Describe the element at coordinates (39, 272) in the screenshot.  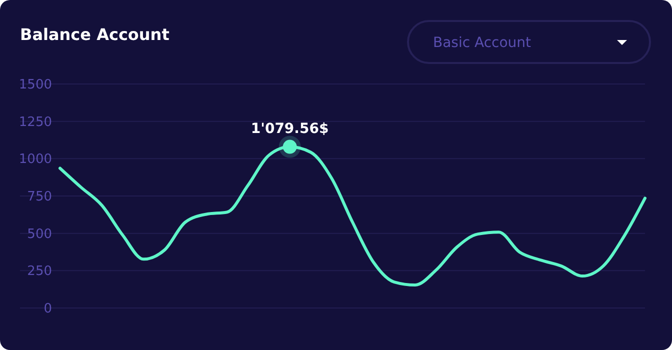
I see `y-tick-label: 250` at that location.